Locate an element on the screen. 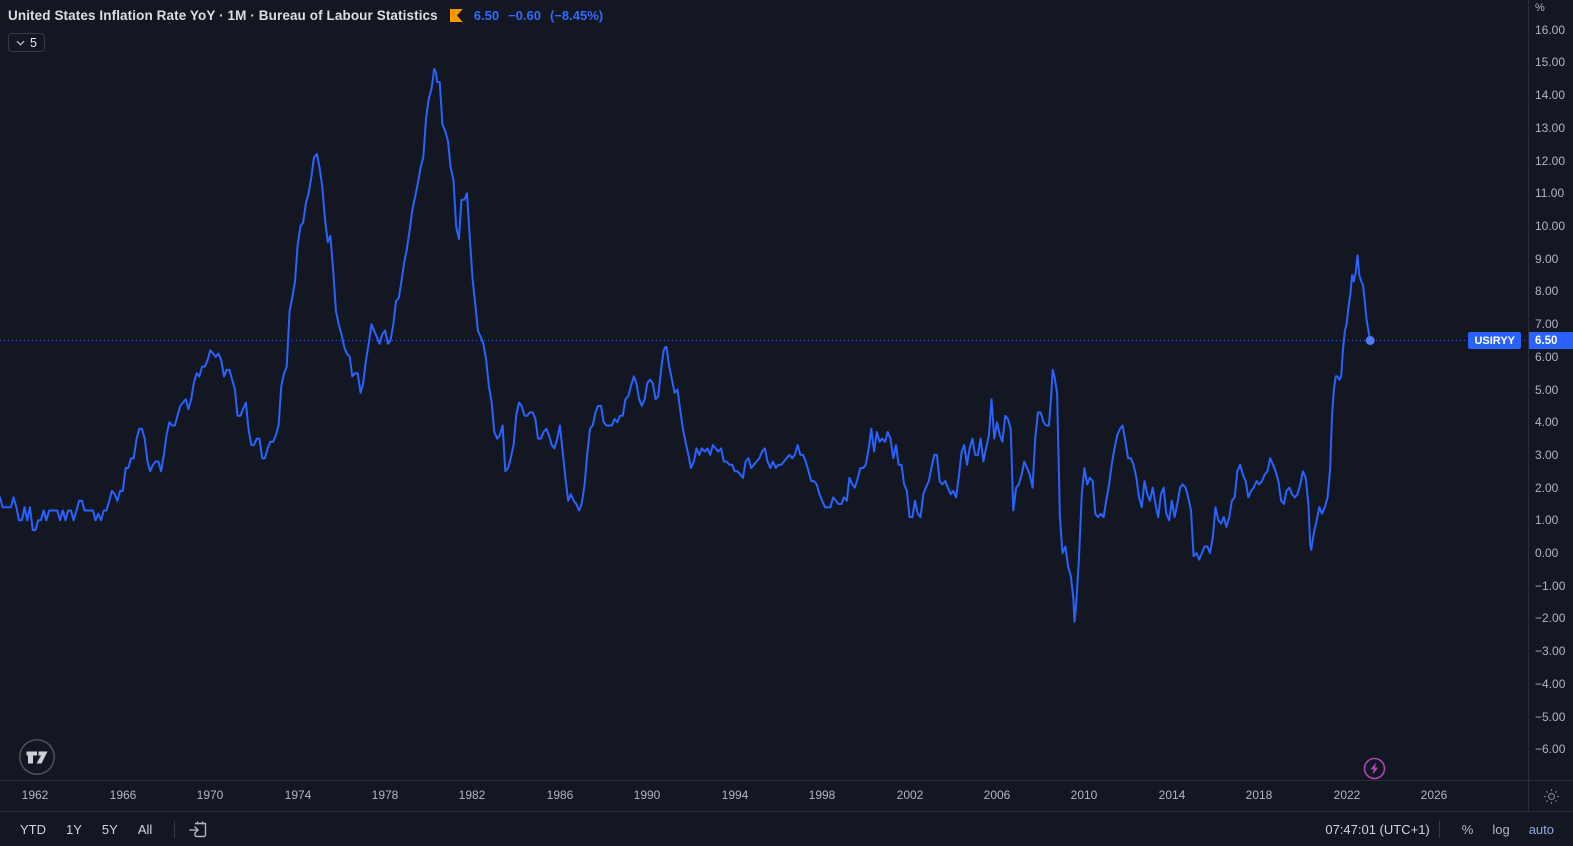  change-percent: (−8.45%) is located at coordinates (576, 15).